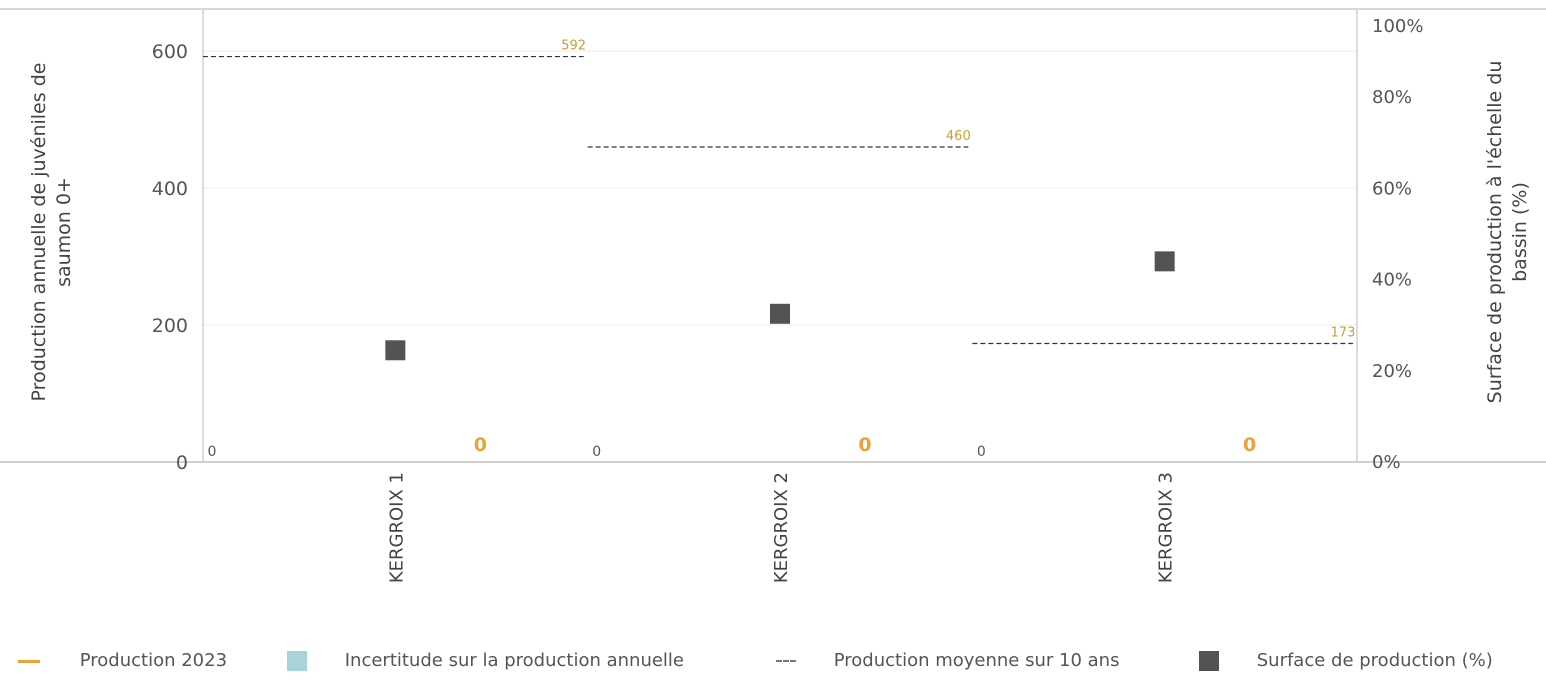 This screenshot has height=680, width=1546. Describe the element at coordinates (1343, 333) in the screenshot. I see `average-label: 173` at that location.